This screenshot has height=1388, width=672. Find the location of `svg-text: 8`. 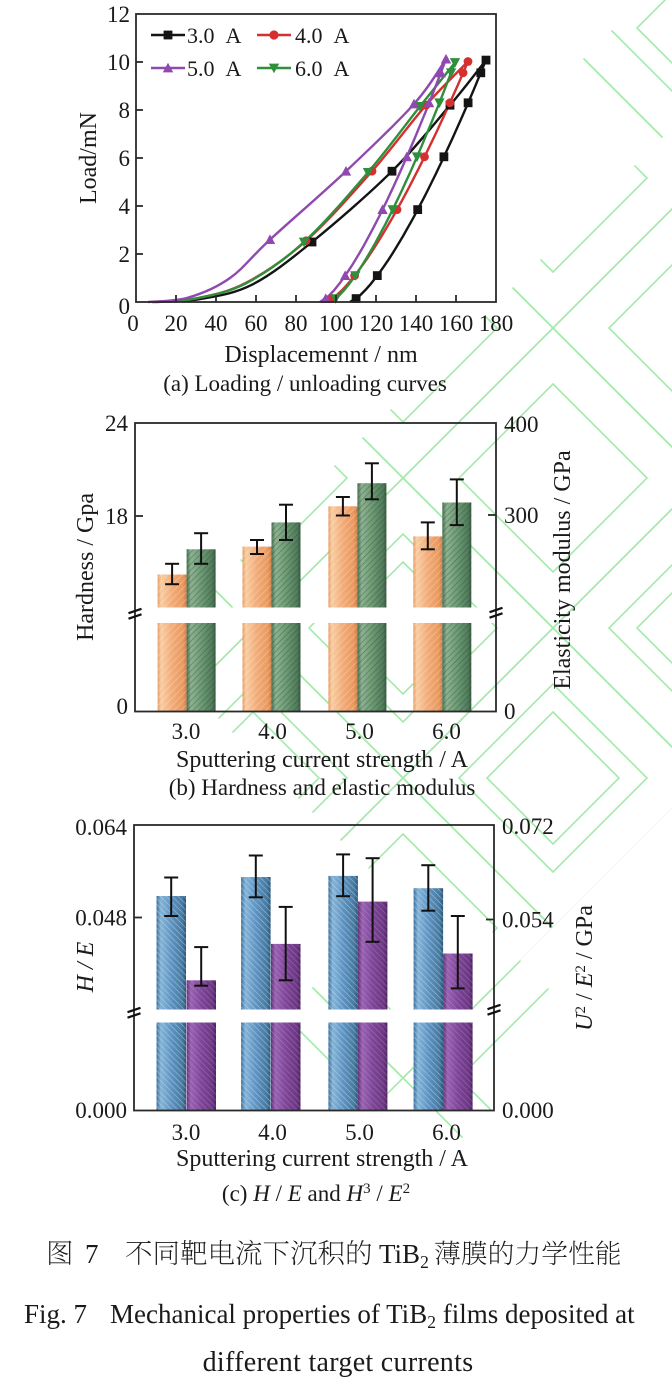

svg-text: 8 is located at coordinates (125, 110).